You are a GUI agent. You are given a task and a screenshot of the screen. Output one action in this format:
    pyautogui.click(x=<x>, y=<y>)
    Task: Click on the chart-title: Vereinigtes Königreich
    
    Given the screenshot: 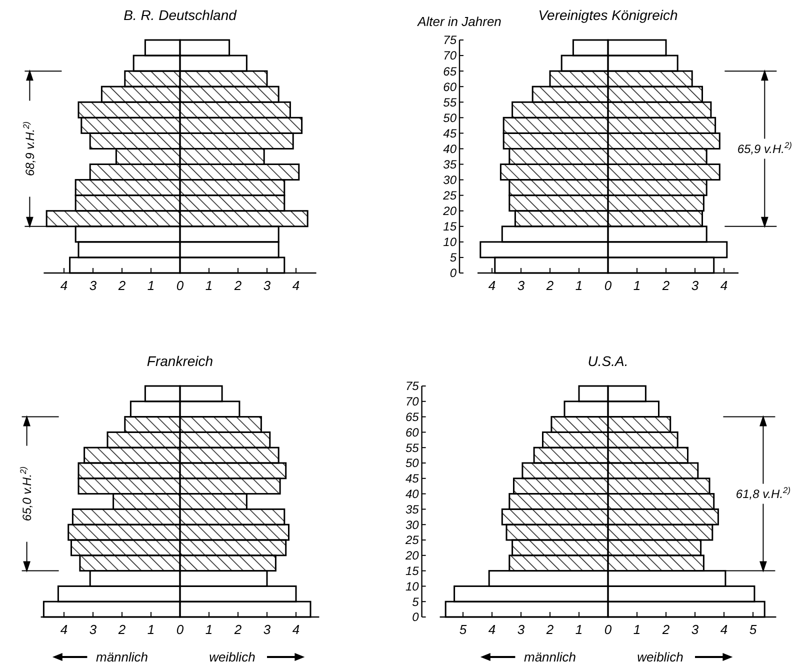 What is the action you would take?
    pyautogui.click(x=608, y=15)
    